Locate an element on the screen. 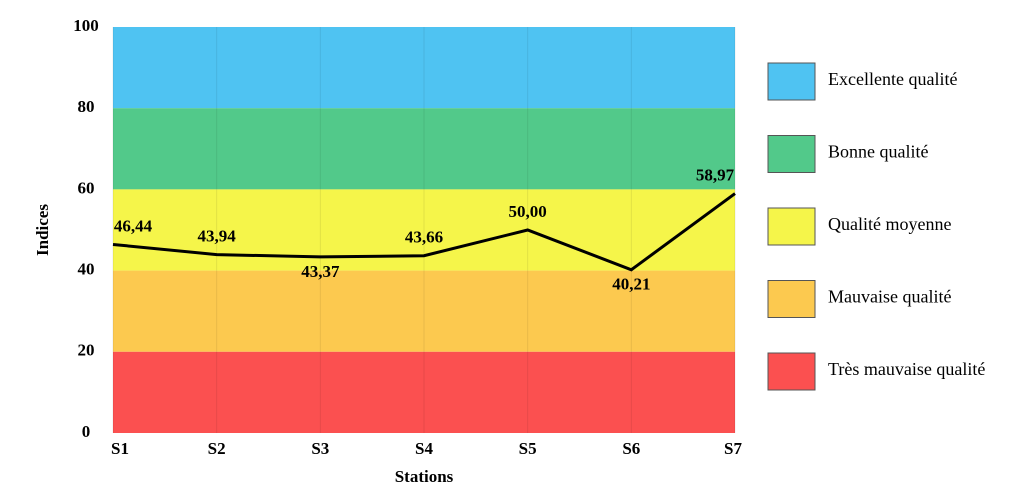  data-label: 40,21 is located at coordinates (631, 284).